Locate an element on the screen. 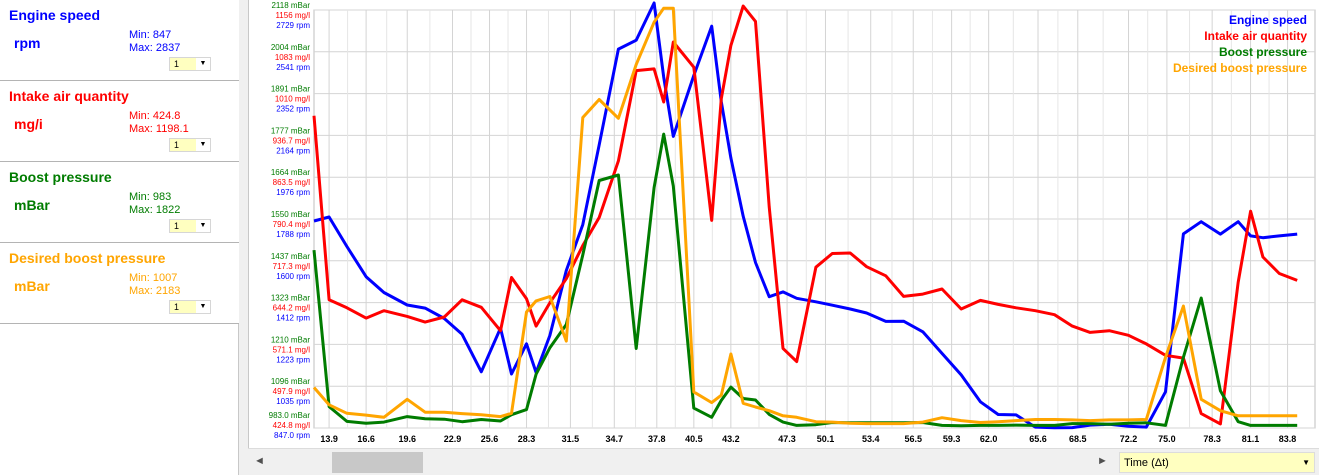 This screenshot has width=1319, height=475. scroll-left-icon: ◄ is located at coordinates (259, 461).